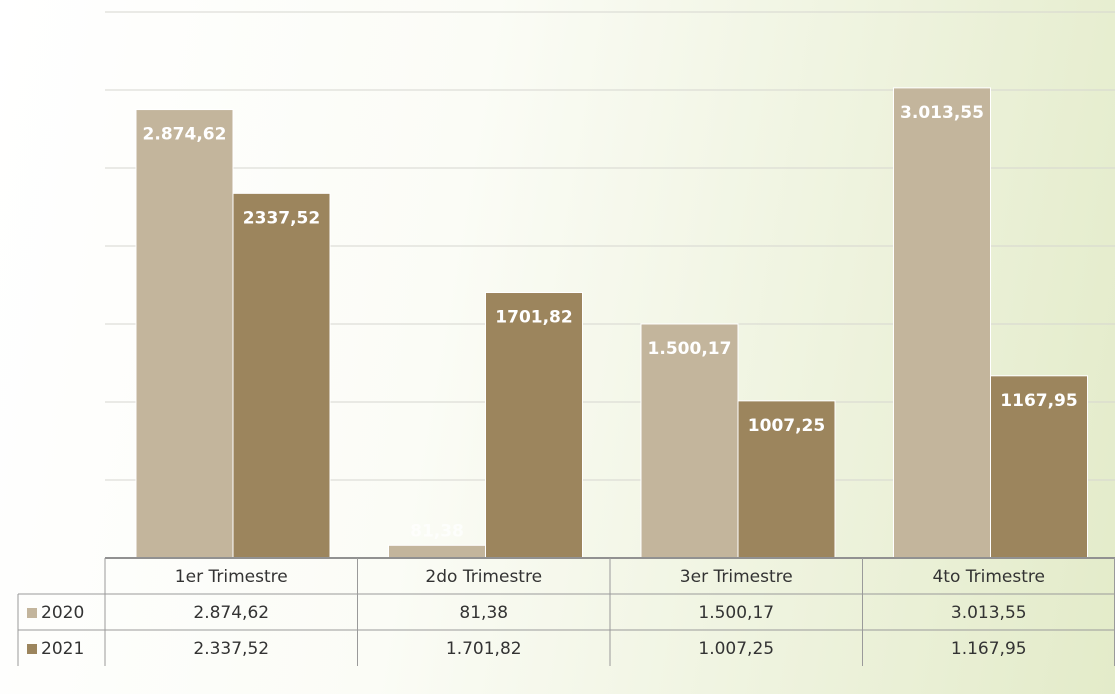 The image size is (1115, 694). Describe the element at coordinates (281, 218) in the screenshot. I see `data-label: 2337,52` at that location.